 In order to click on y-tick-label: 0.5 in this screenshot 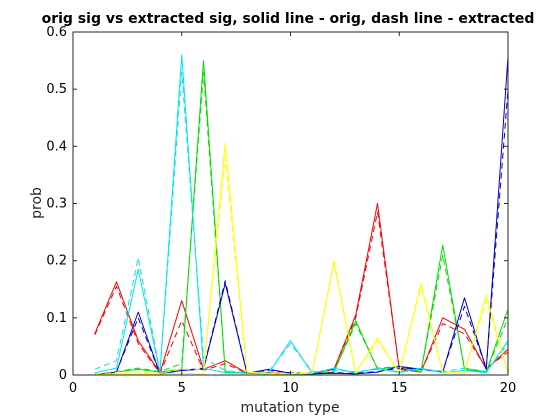, I will do `click(56, 89)`.